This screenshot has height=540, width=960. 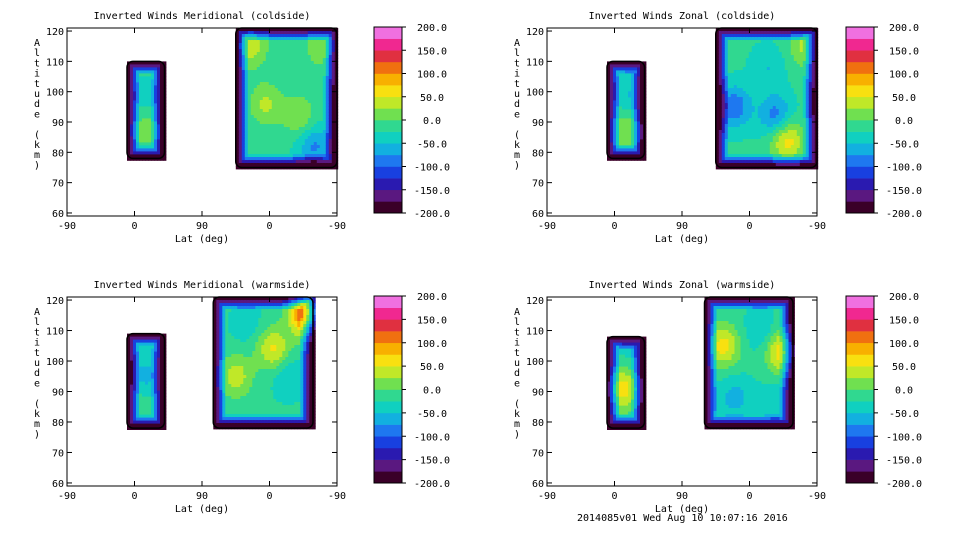 I want to click on colorbar-tick-label: 100.0, so click(x=904, y=75).